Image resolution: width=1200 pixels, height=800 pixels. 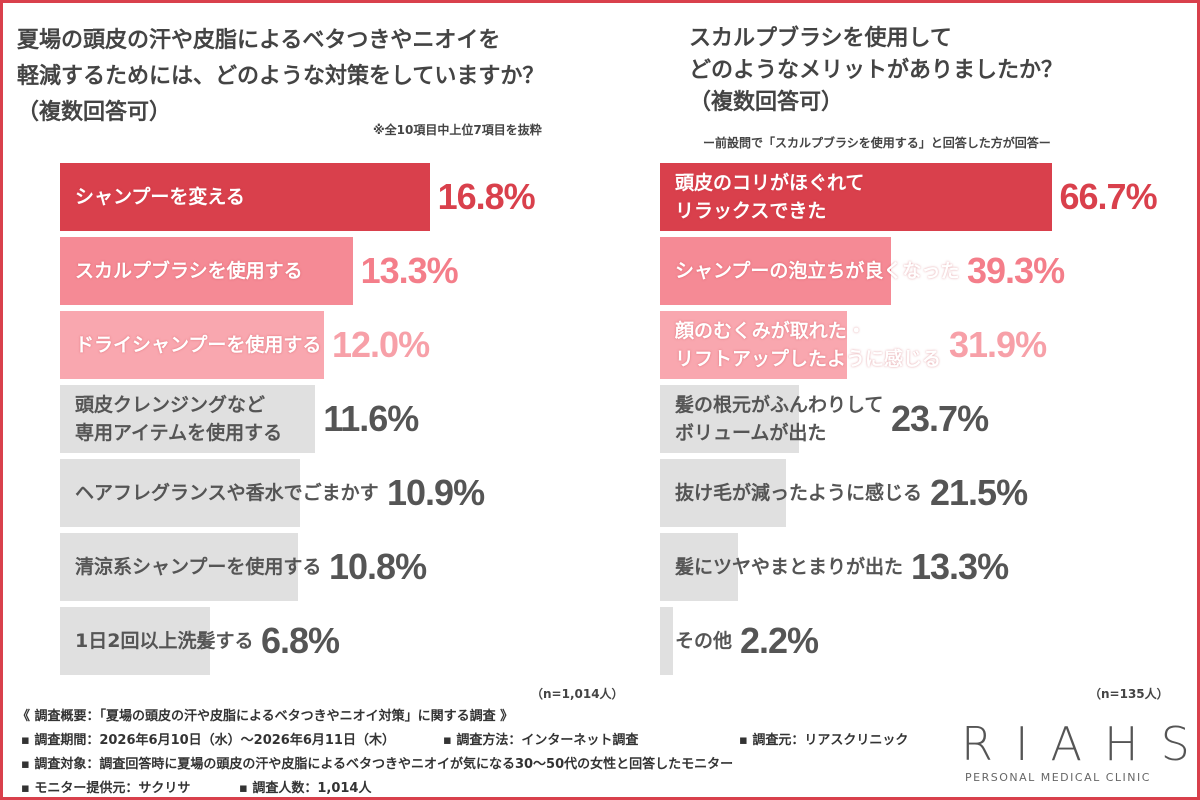 What do you see at coordinates (381, 344) in the screenshot?
I see `value-label: 12.0%` at bounding box center [381, 344].